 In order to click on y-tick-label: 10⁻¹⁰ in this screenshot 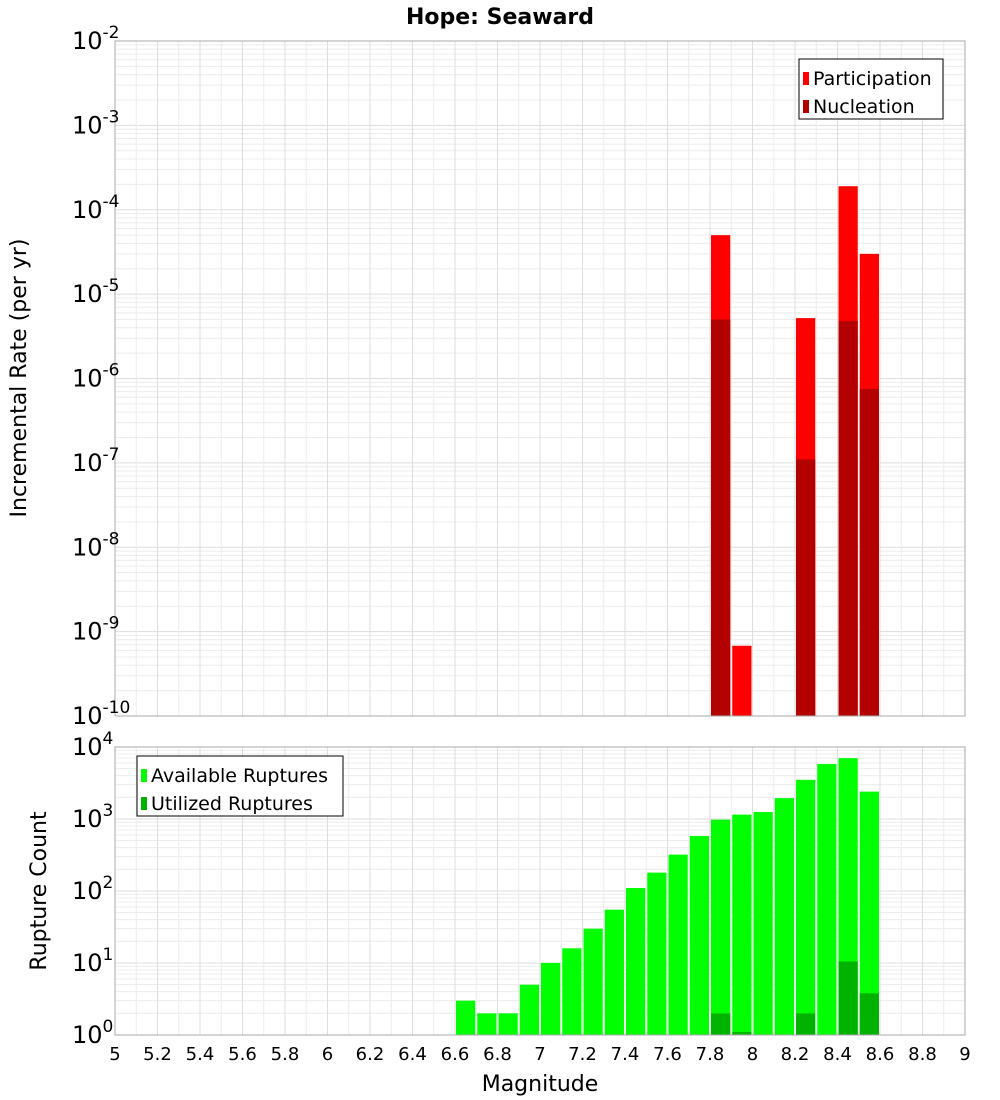, I will do `click(101, 714)`.